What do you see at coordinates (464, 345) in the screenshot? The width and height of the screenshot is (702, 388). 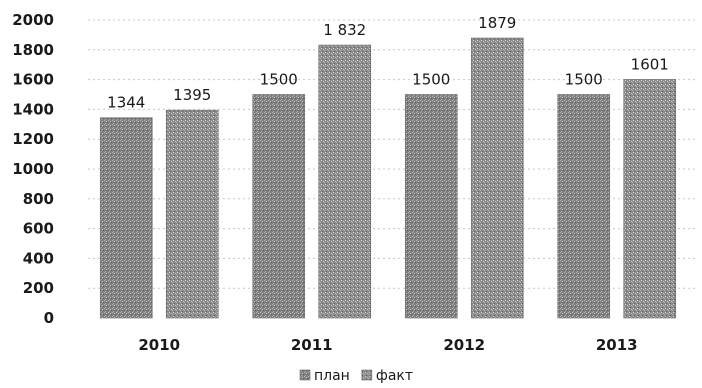 I see `x-tick-label: 2012` at bounding box center [464, 345].